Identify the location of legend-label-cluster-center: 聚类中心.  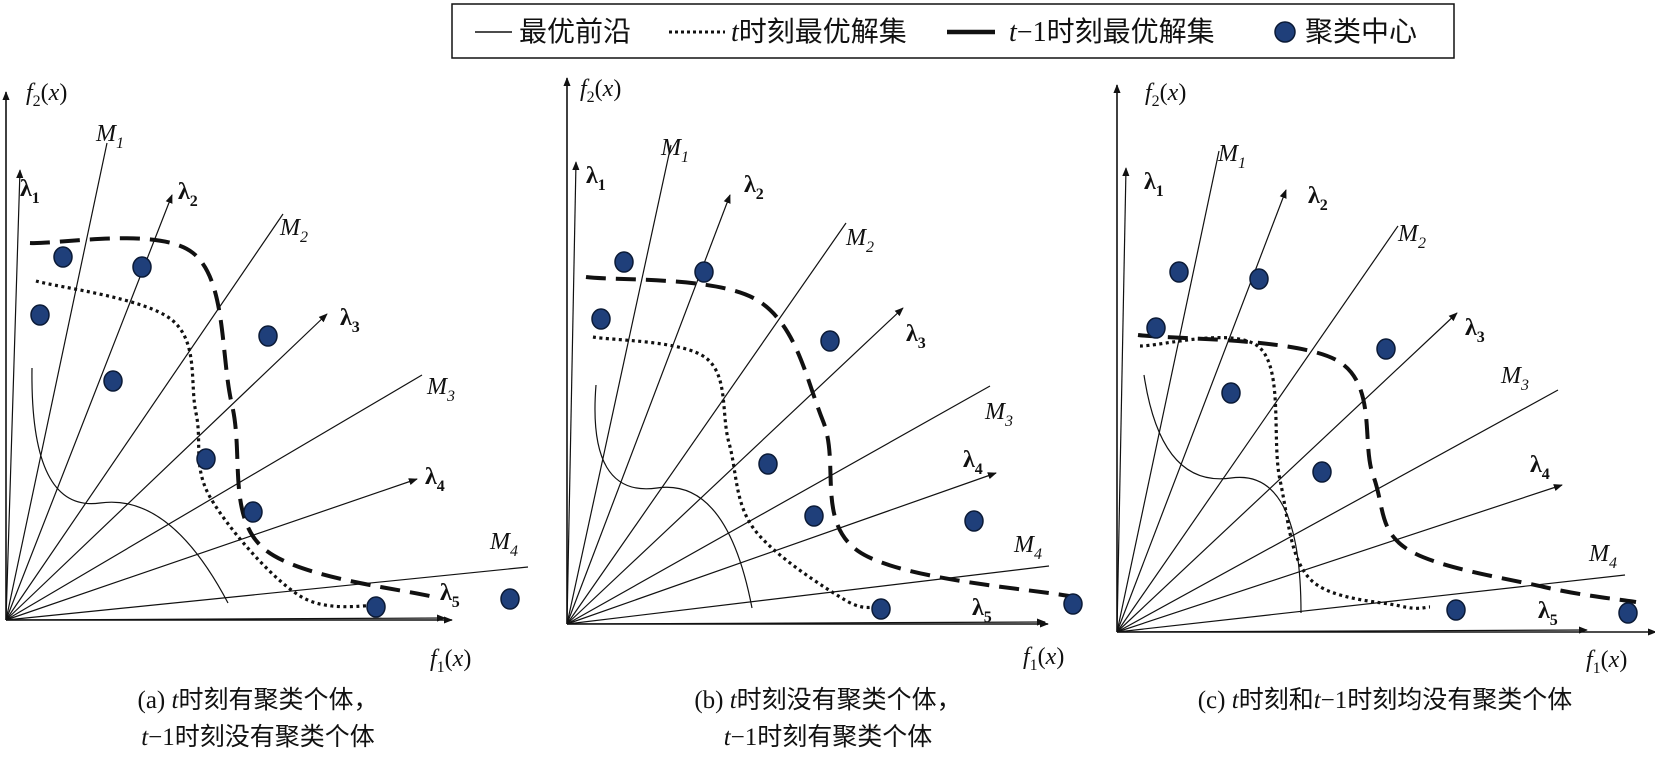
(1361, 32).